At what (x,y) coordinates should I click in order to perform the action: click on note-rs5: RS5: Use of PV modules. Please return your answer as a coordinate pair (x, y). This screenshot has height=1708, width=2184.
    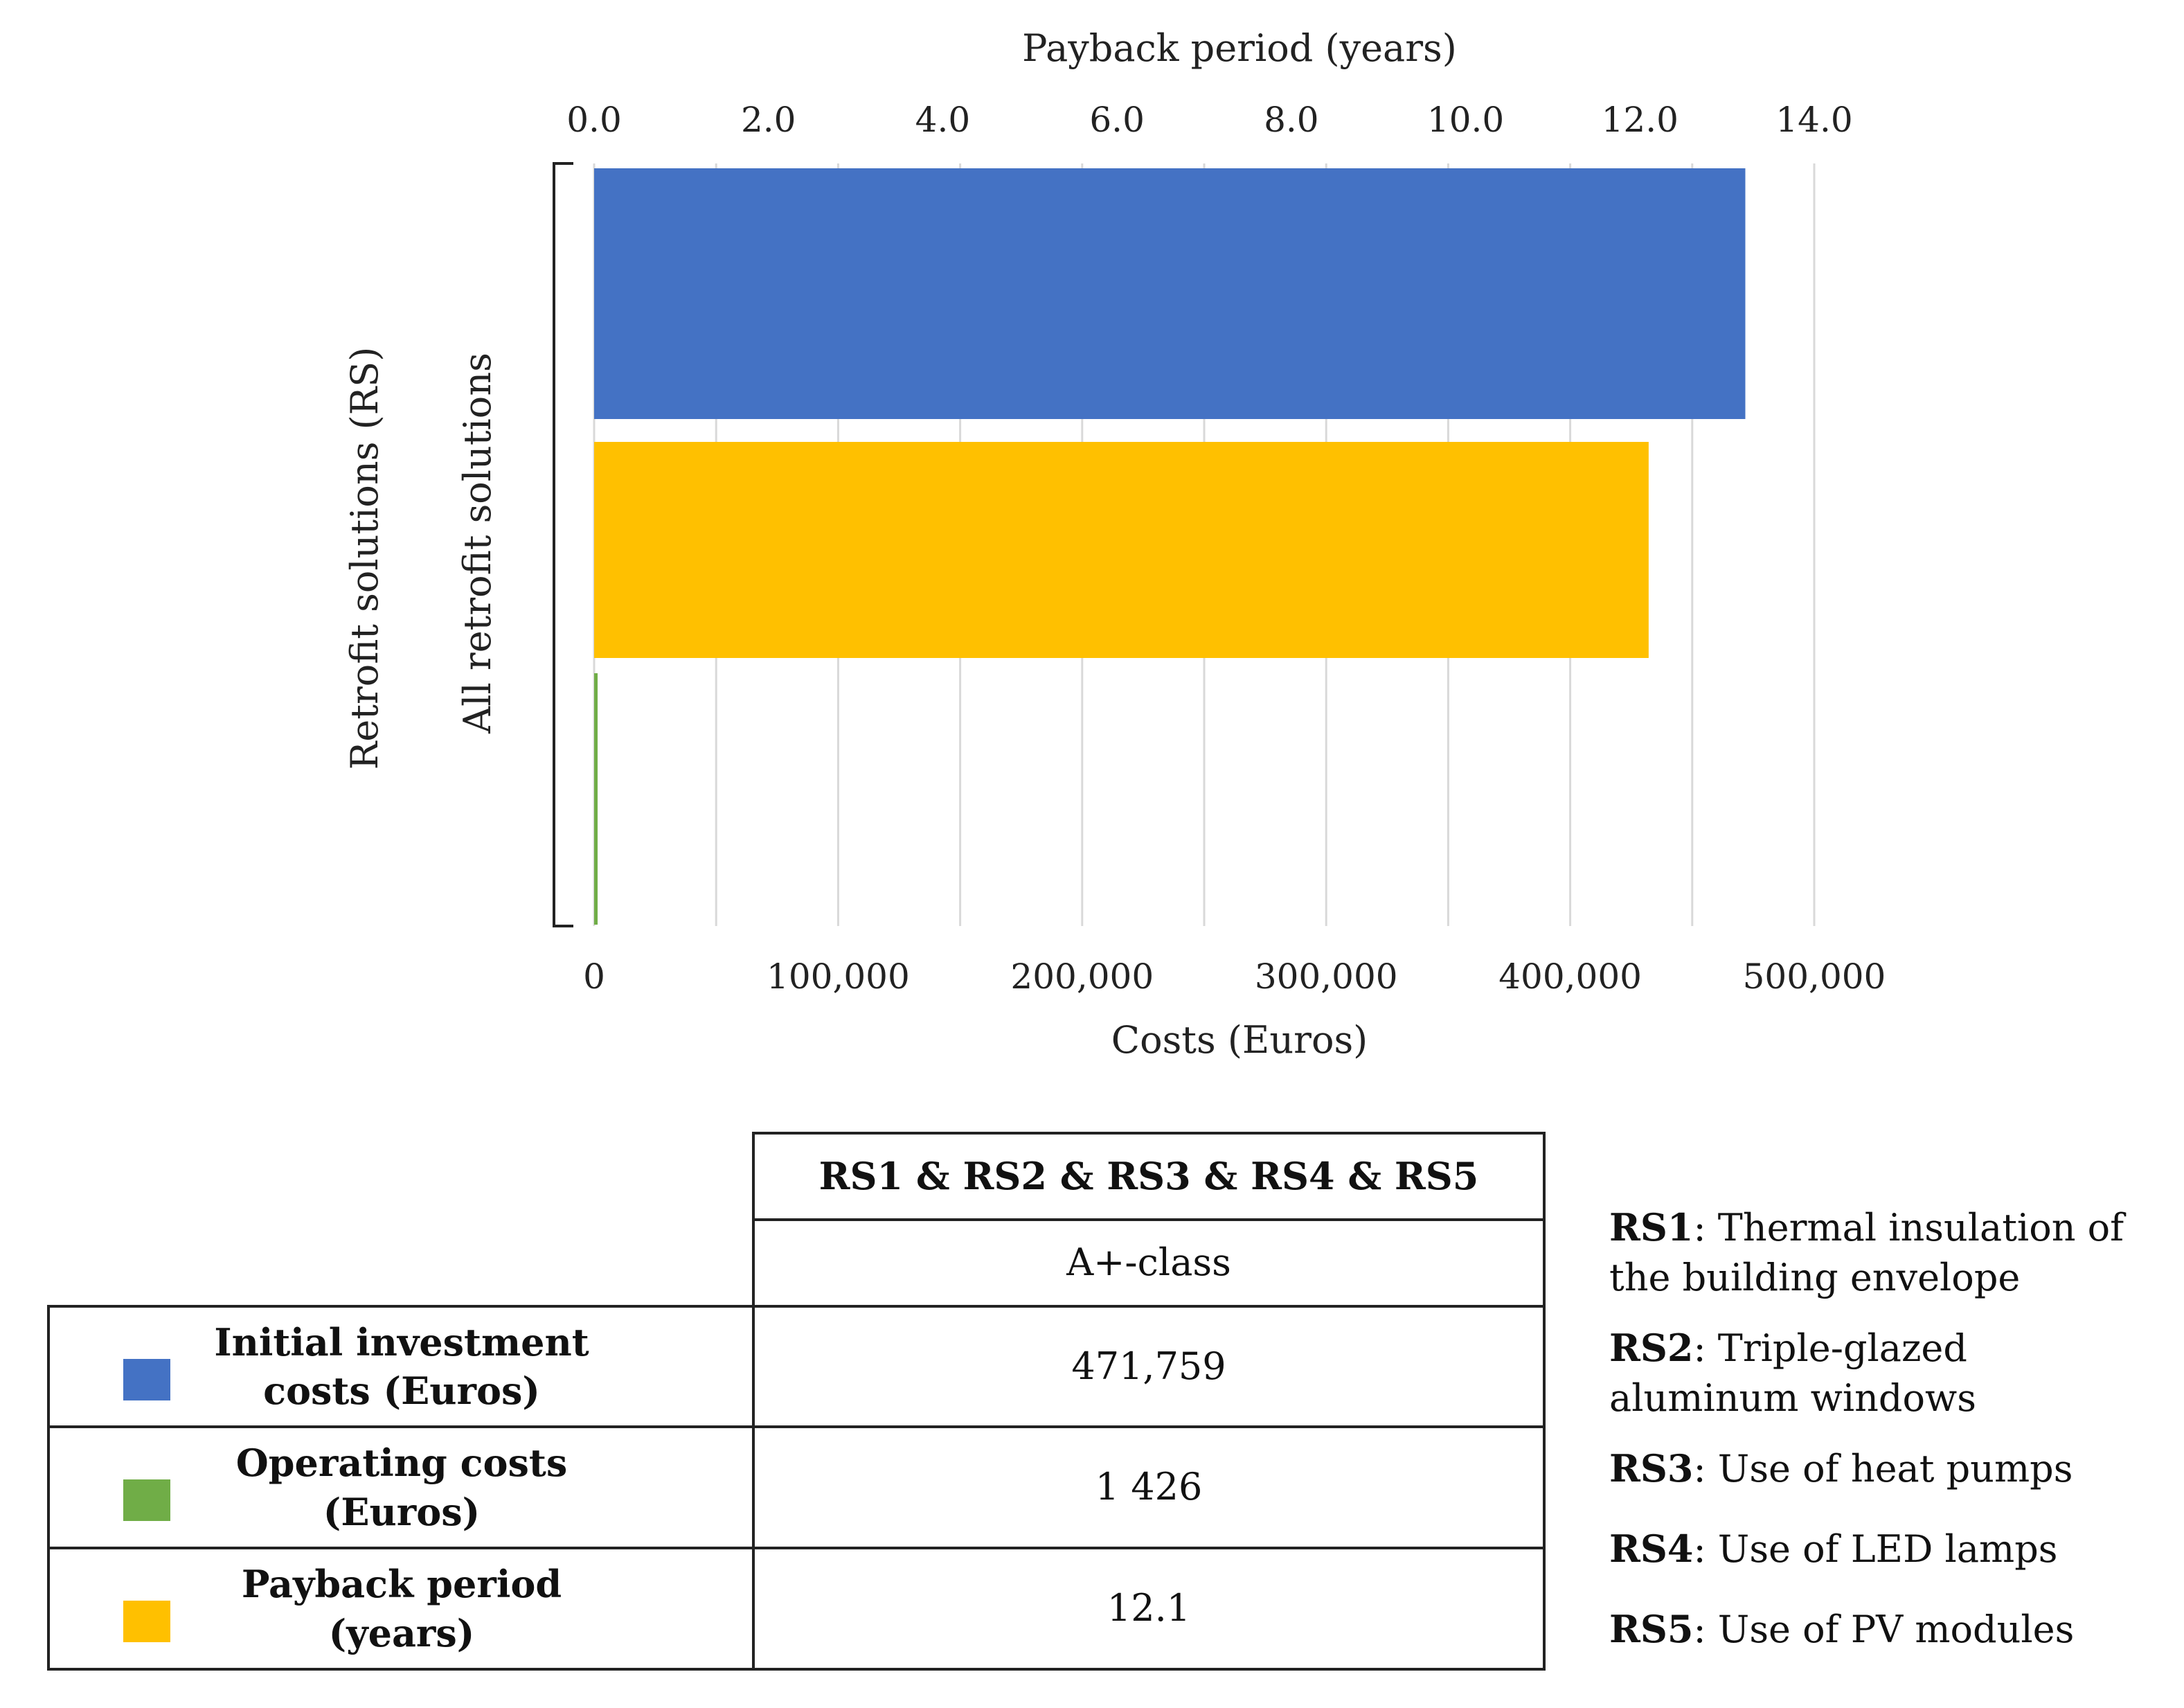
    Looking at the image, I should click on (1886, 1629).